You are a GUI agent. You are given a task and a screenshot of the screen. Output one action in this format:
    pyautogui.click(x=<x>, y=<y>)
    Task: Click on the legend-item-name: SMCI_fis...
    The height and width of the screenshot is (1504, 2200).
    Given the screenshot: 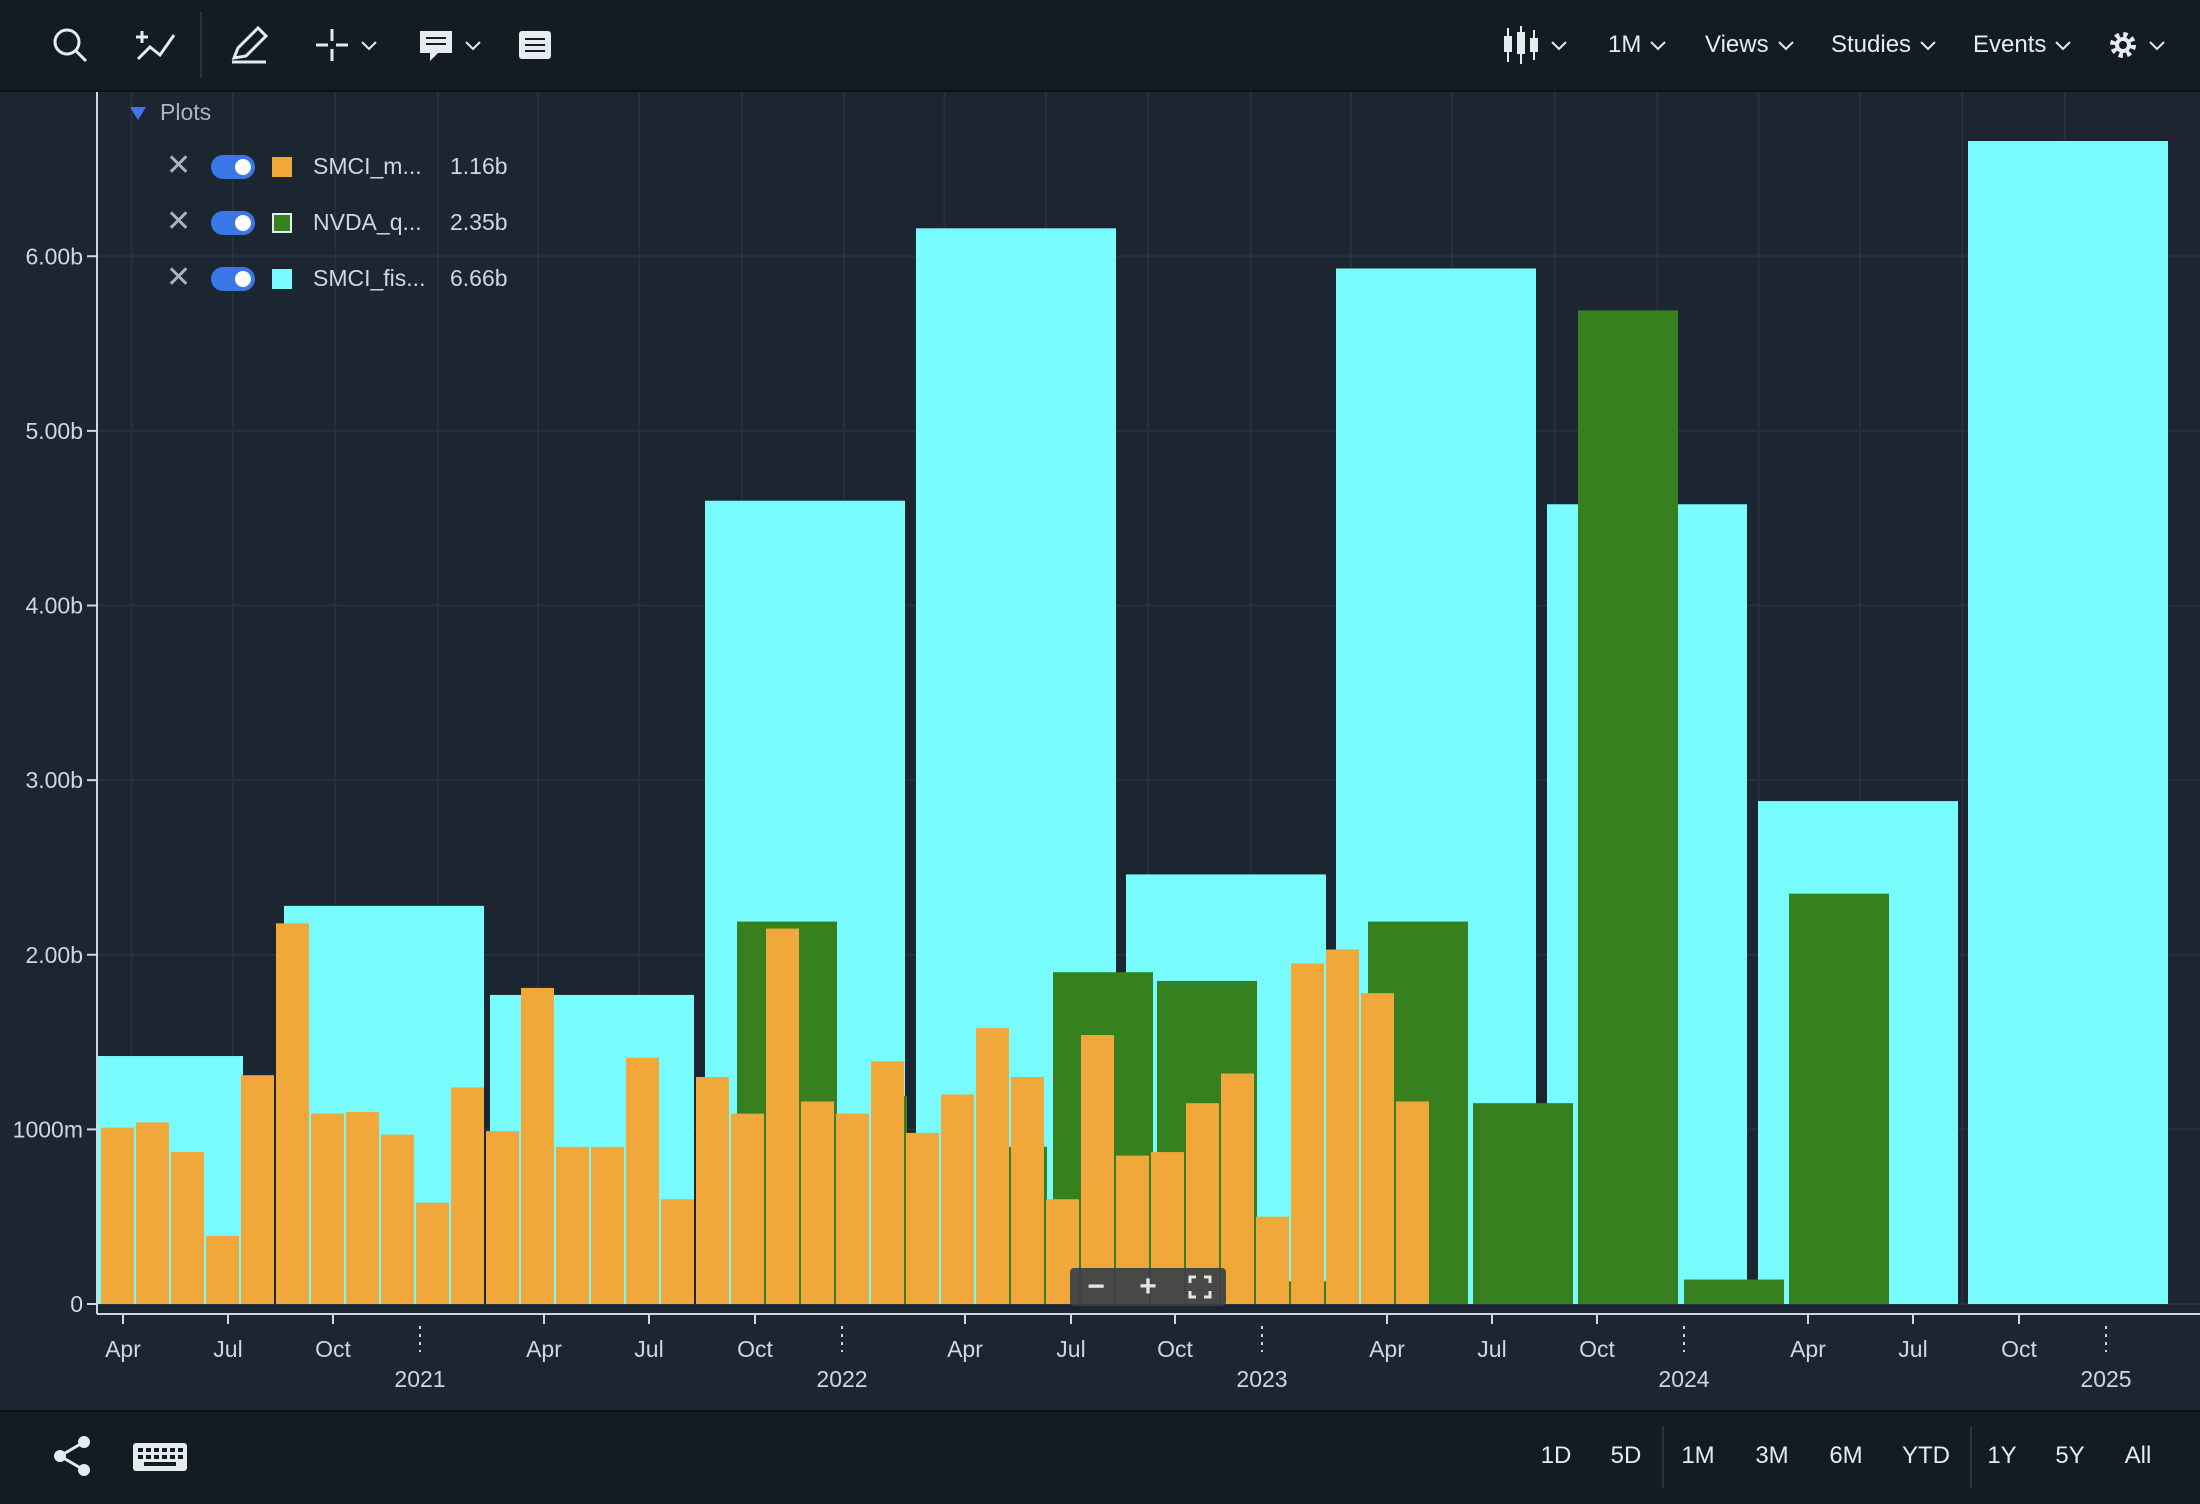 What is the action you would take?
    pyautogui.click(x=369, y=278)
    